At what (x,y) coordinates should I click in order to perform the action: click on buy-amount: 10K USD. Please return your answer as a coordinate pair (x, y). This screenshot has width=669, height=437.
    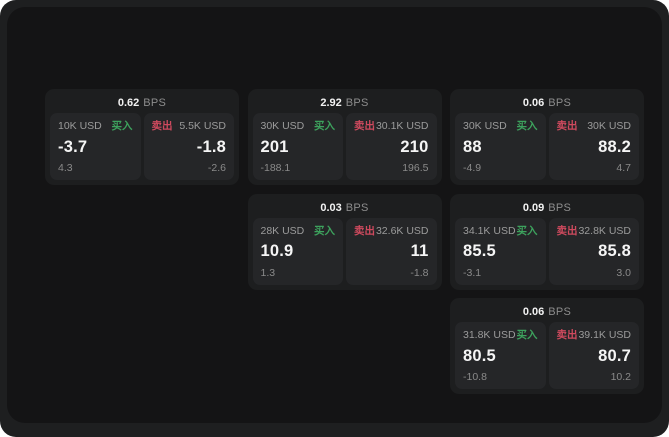
    Looking at the image, I should click on (80, 126).